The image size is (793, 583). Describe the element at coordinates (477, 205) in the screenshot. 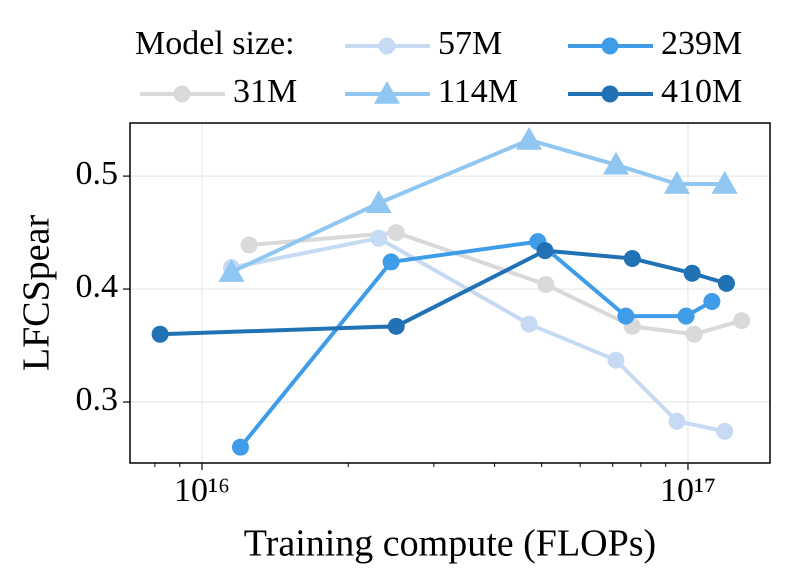

I see `series-line` at that location.